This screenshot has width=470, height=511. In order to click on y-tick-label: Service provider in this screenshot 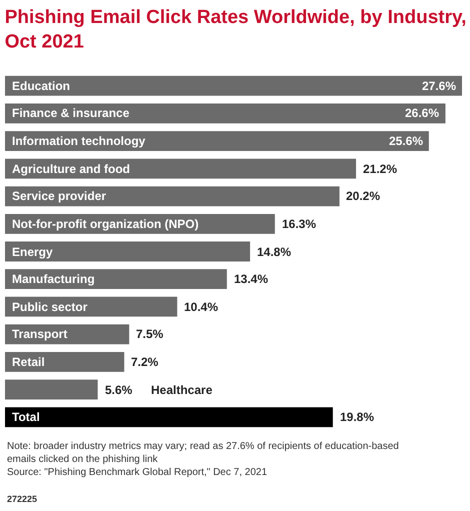, I will do `click(59, 196)`.